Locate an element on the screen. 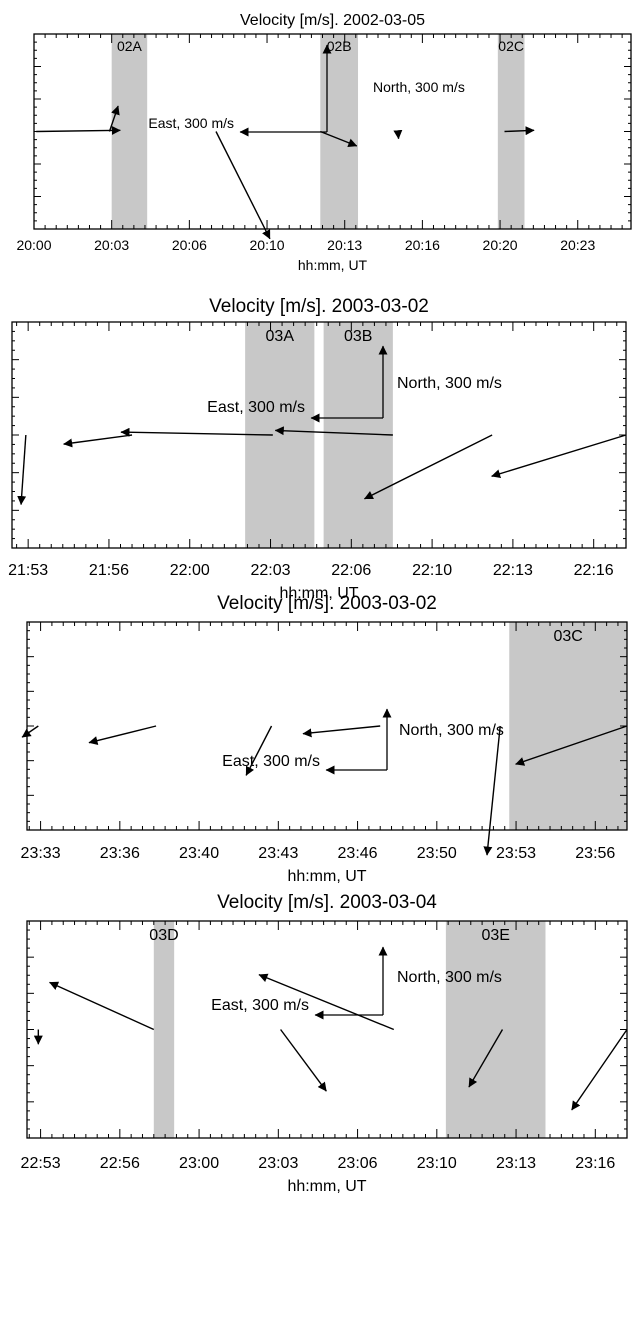 This screenshot has width=632, height=1329. interval-label: 02C is located at coordinates (511, 46).